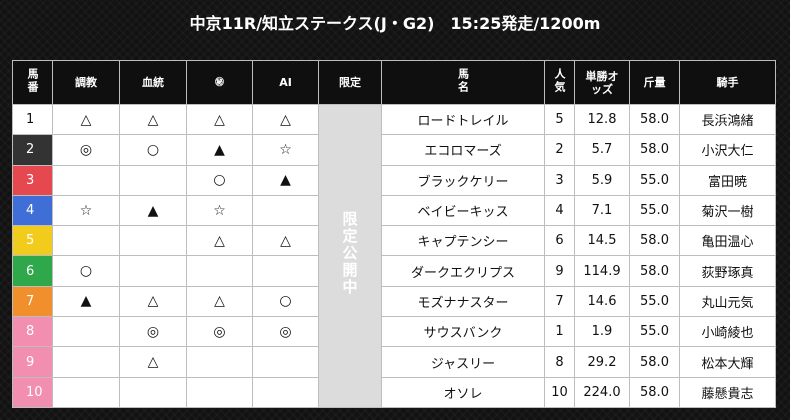 This screenshot has width=790, height=420. What do you see at coordinates (602, 332) in the screenshot?
I see `win-odds: 1.9` at bounding box center [602, 332].